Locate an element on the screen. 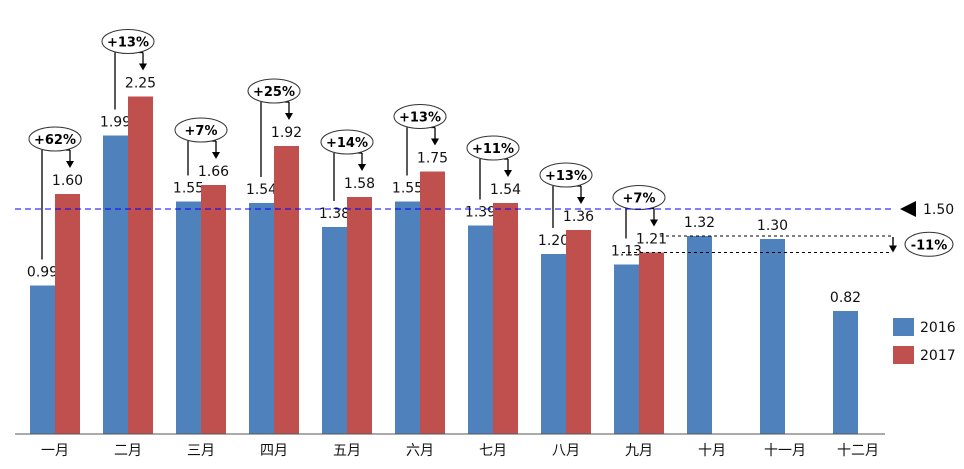 This screenshot has height=469, width=964. value-label-2016: 1.54 is located at coordinates (261, 190).